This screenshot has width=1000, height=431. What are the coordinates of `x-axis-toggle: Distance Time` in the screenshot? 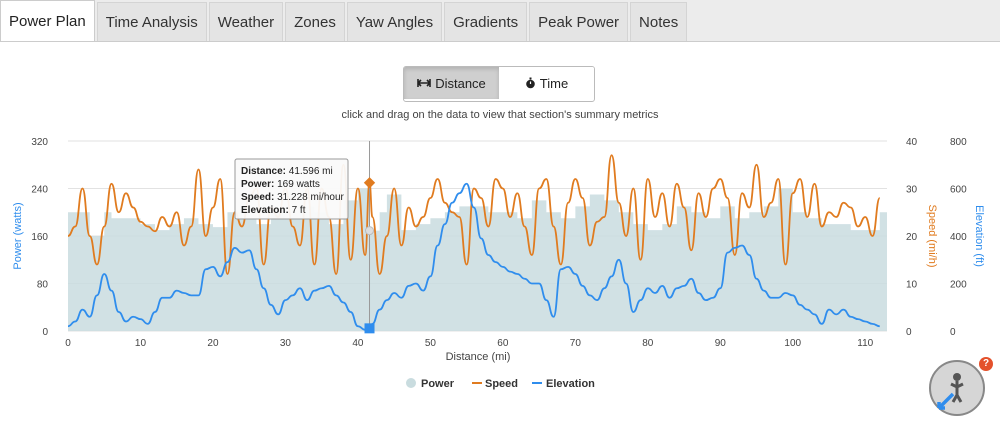 It's located at (499, 84).